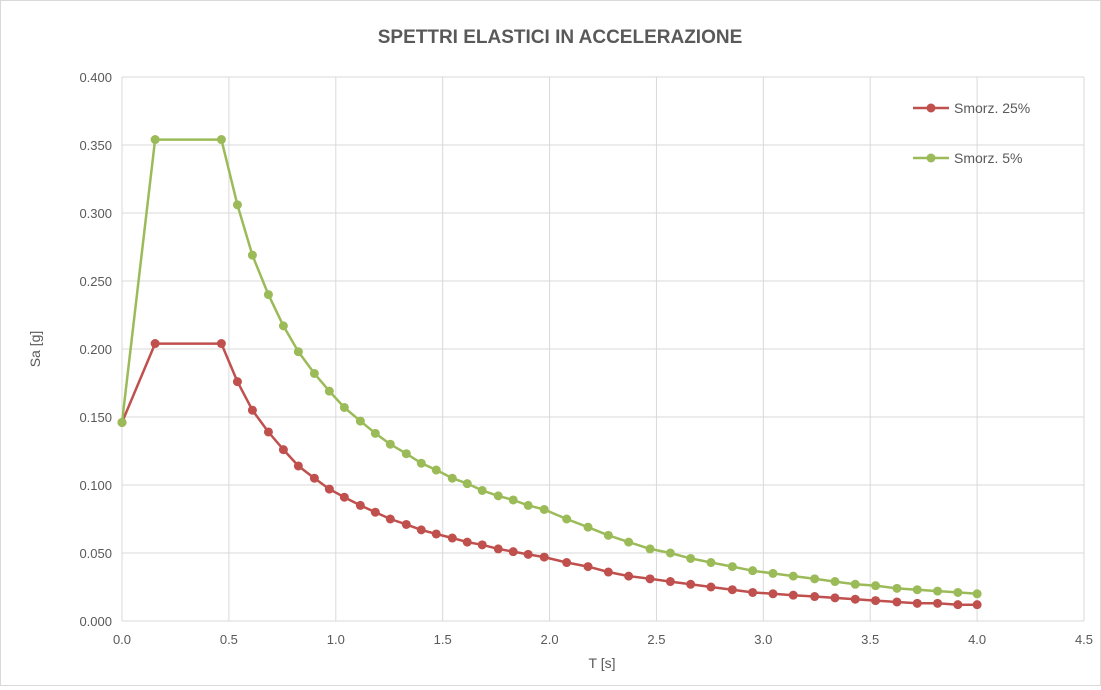 The height and width of the screenshot is (690, 1101). What do you see at coordinates (988, 158) in the screenshot?
I see `legend-label: Smorz. 5%` at bounding box center [988, 158].